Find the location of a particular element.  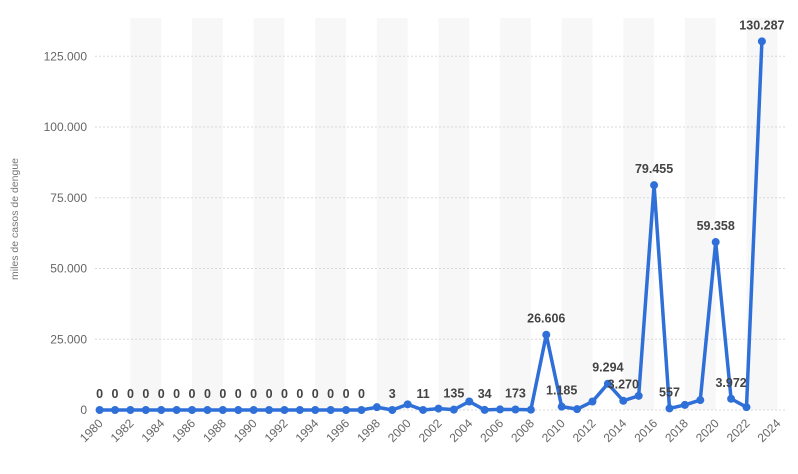

x-tick-label: 2014 is located at coordinates (615, 430).